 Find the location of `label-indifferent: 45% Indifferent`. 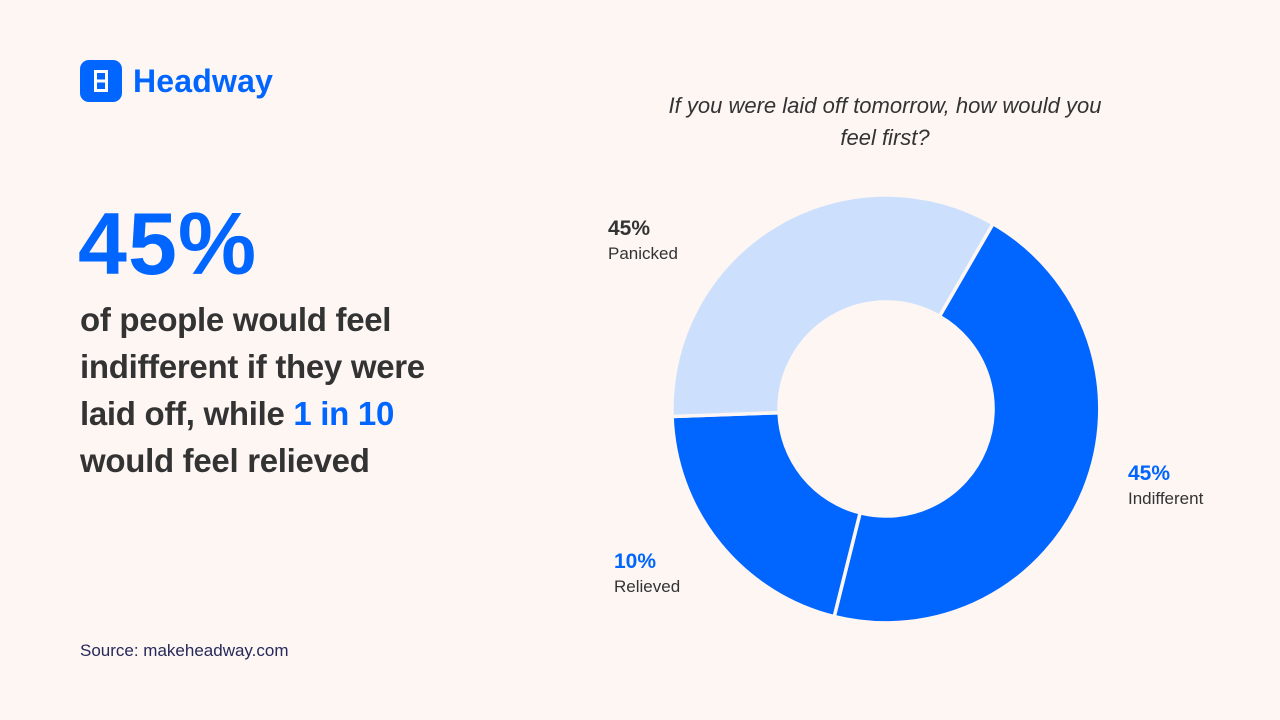

label-indifferent: 45% Indifferent is located at coordinates (1165, 486).